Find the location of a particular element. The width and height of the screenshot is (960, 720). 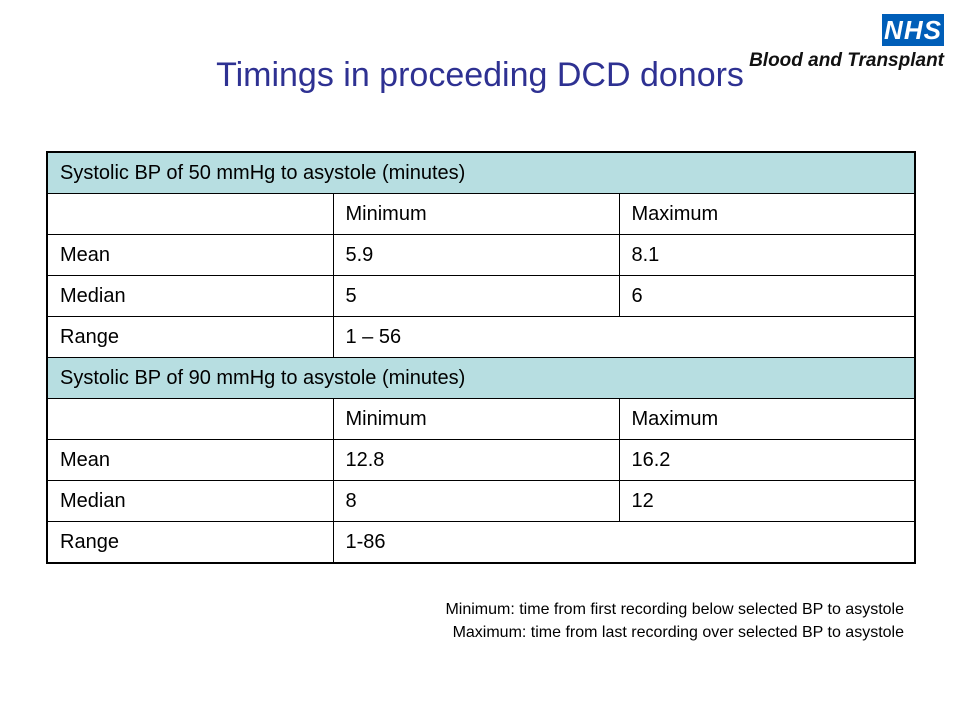

nhs-blood-and-transplant-logo: NHS Blood and Transplant is located at coordinates (846, 44).